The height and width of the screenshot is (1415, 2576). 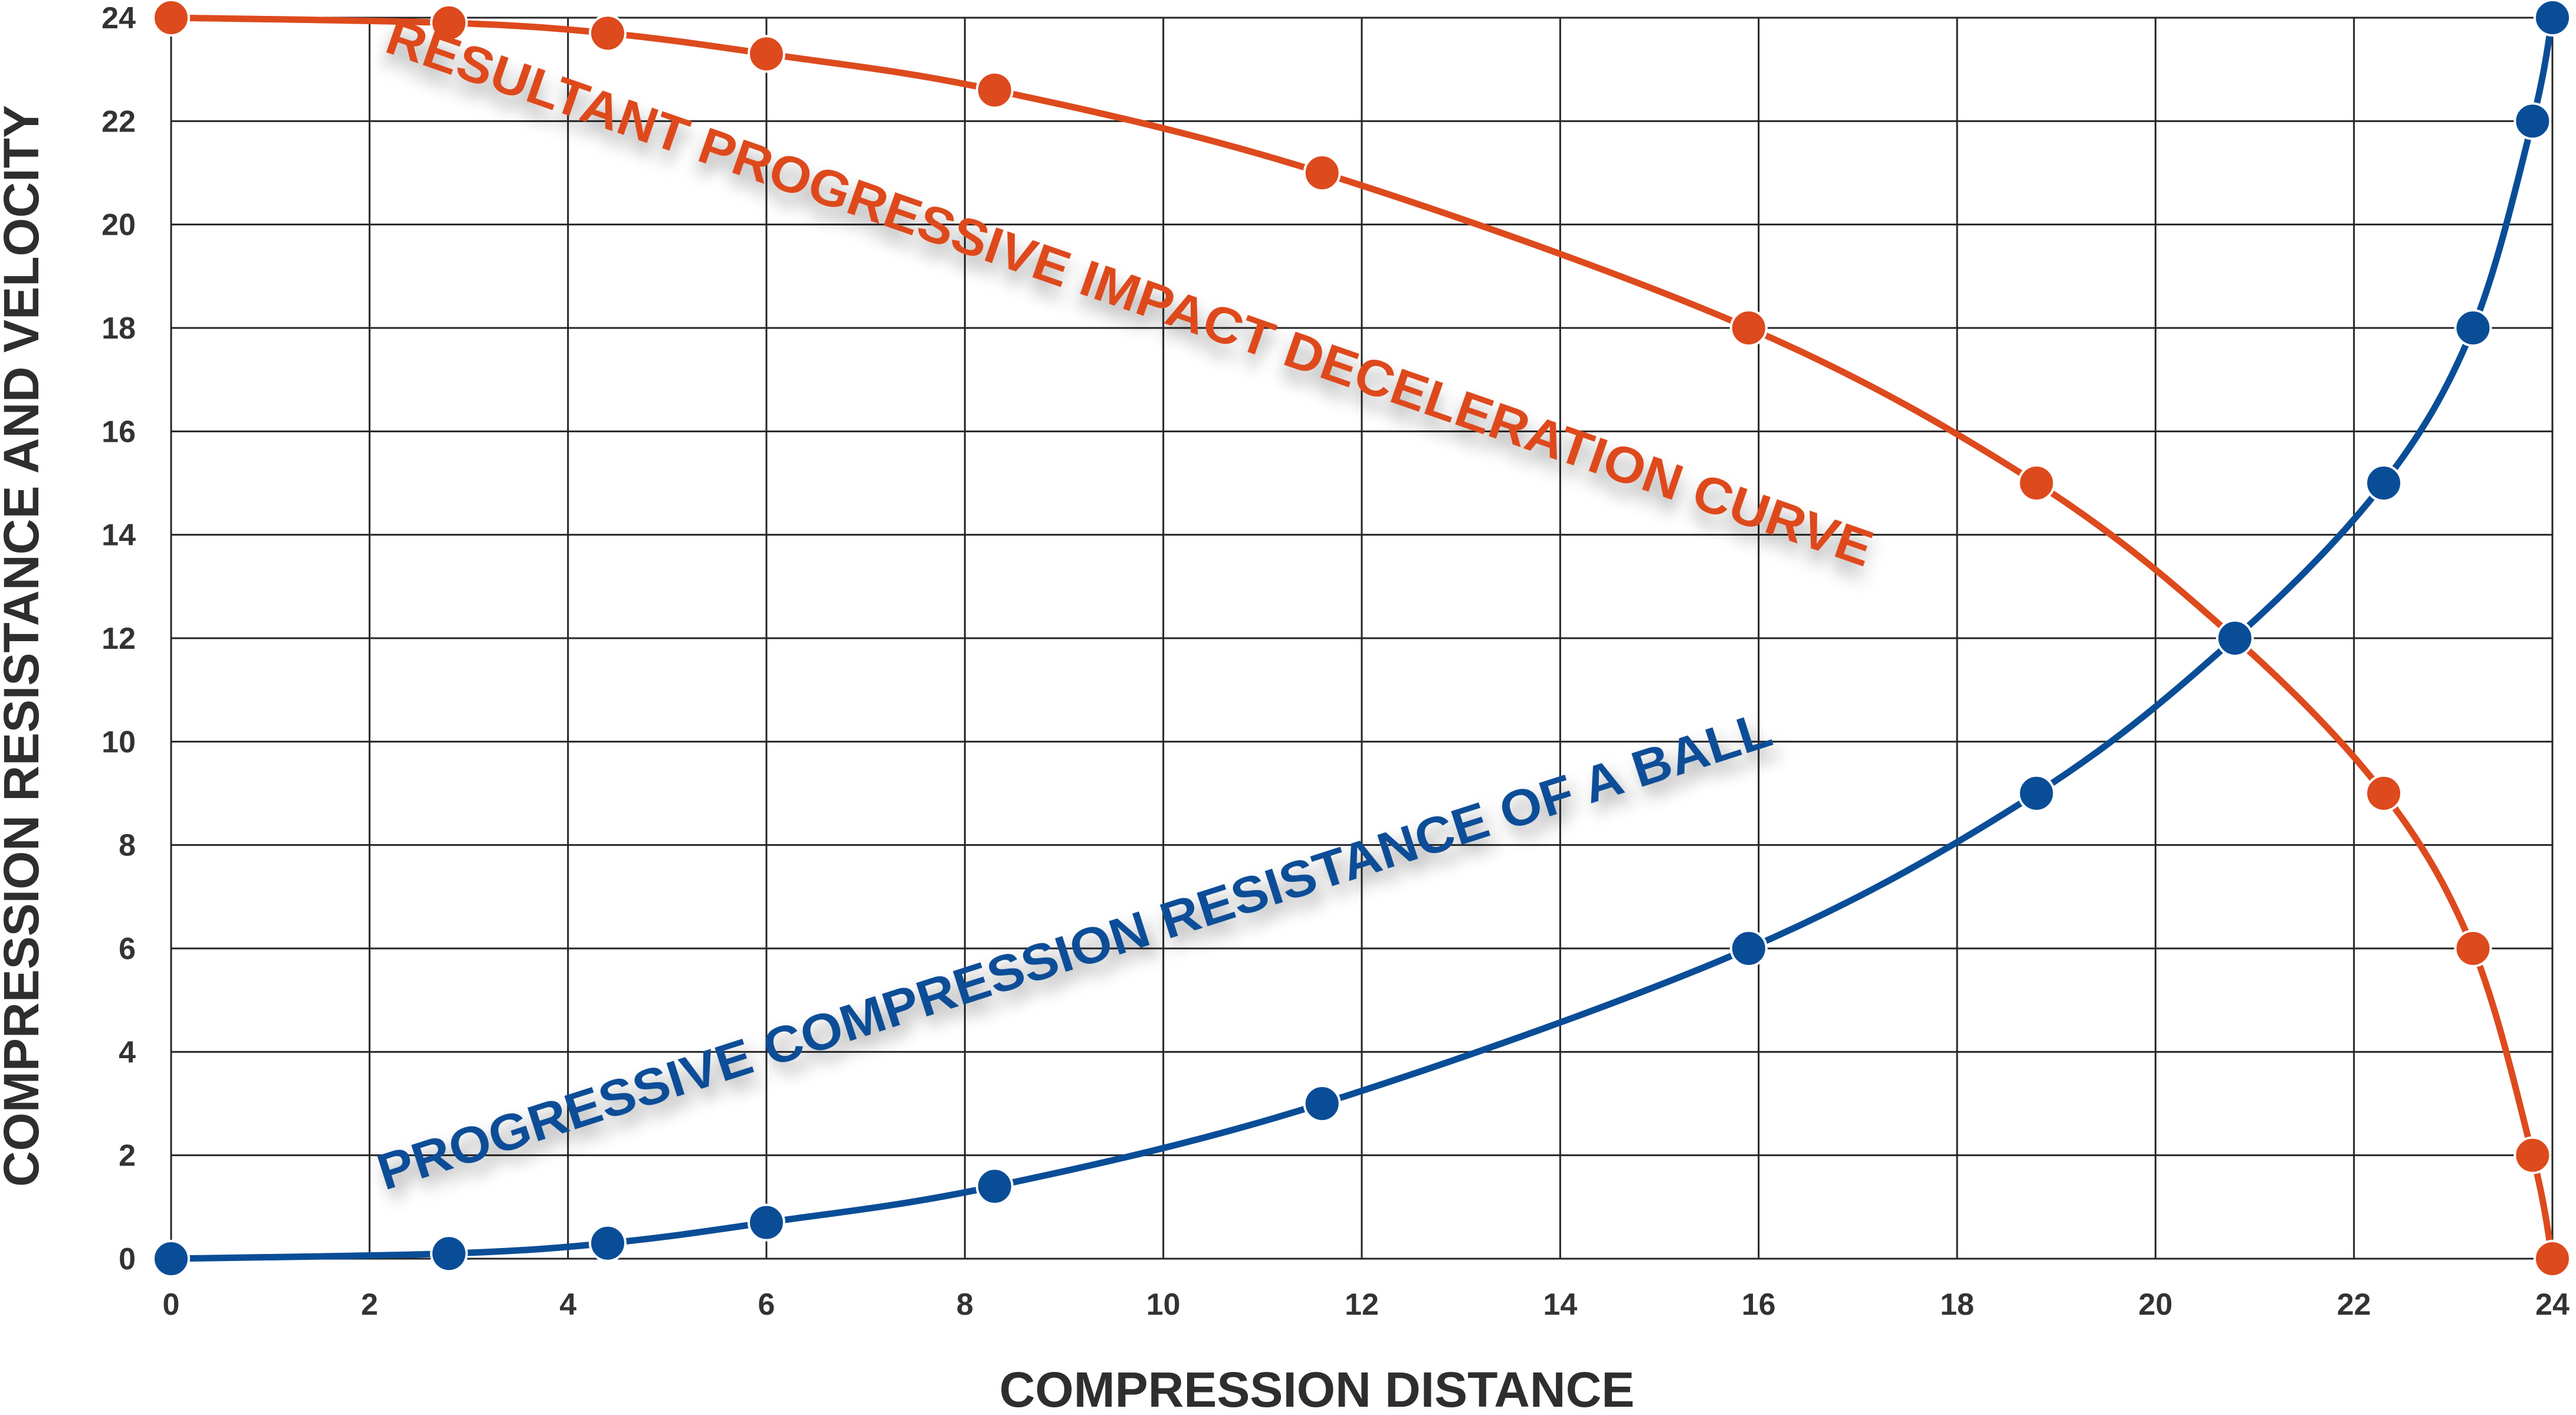 I want to click on y-tick-label-1: 2, so click(x=127, y=1156).